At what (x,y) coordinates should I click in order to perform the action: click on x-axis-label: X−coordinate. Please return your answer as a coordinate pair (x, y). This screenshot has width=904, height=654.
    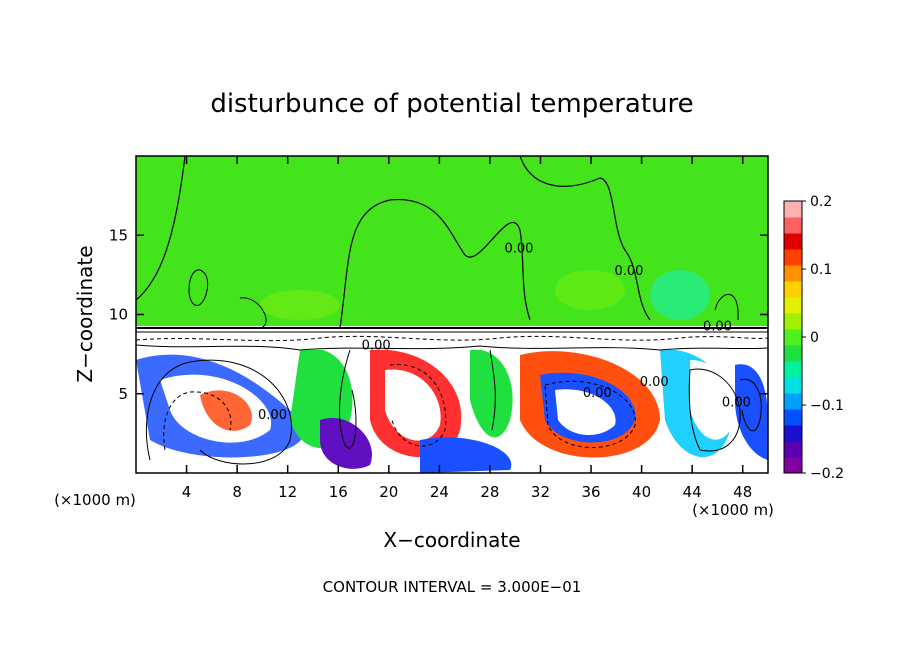
    Looking at the image, I should click on (451, 540).